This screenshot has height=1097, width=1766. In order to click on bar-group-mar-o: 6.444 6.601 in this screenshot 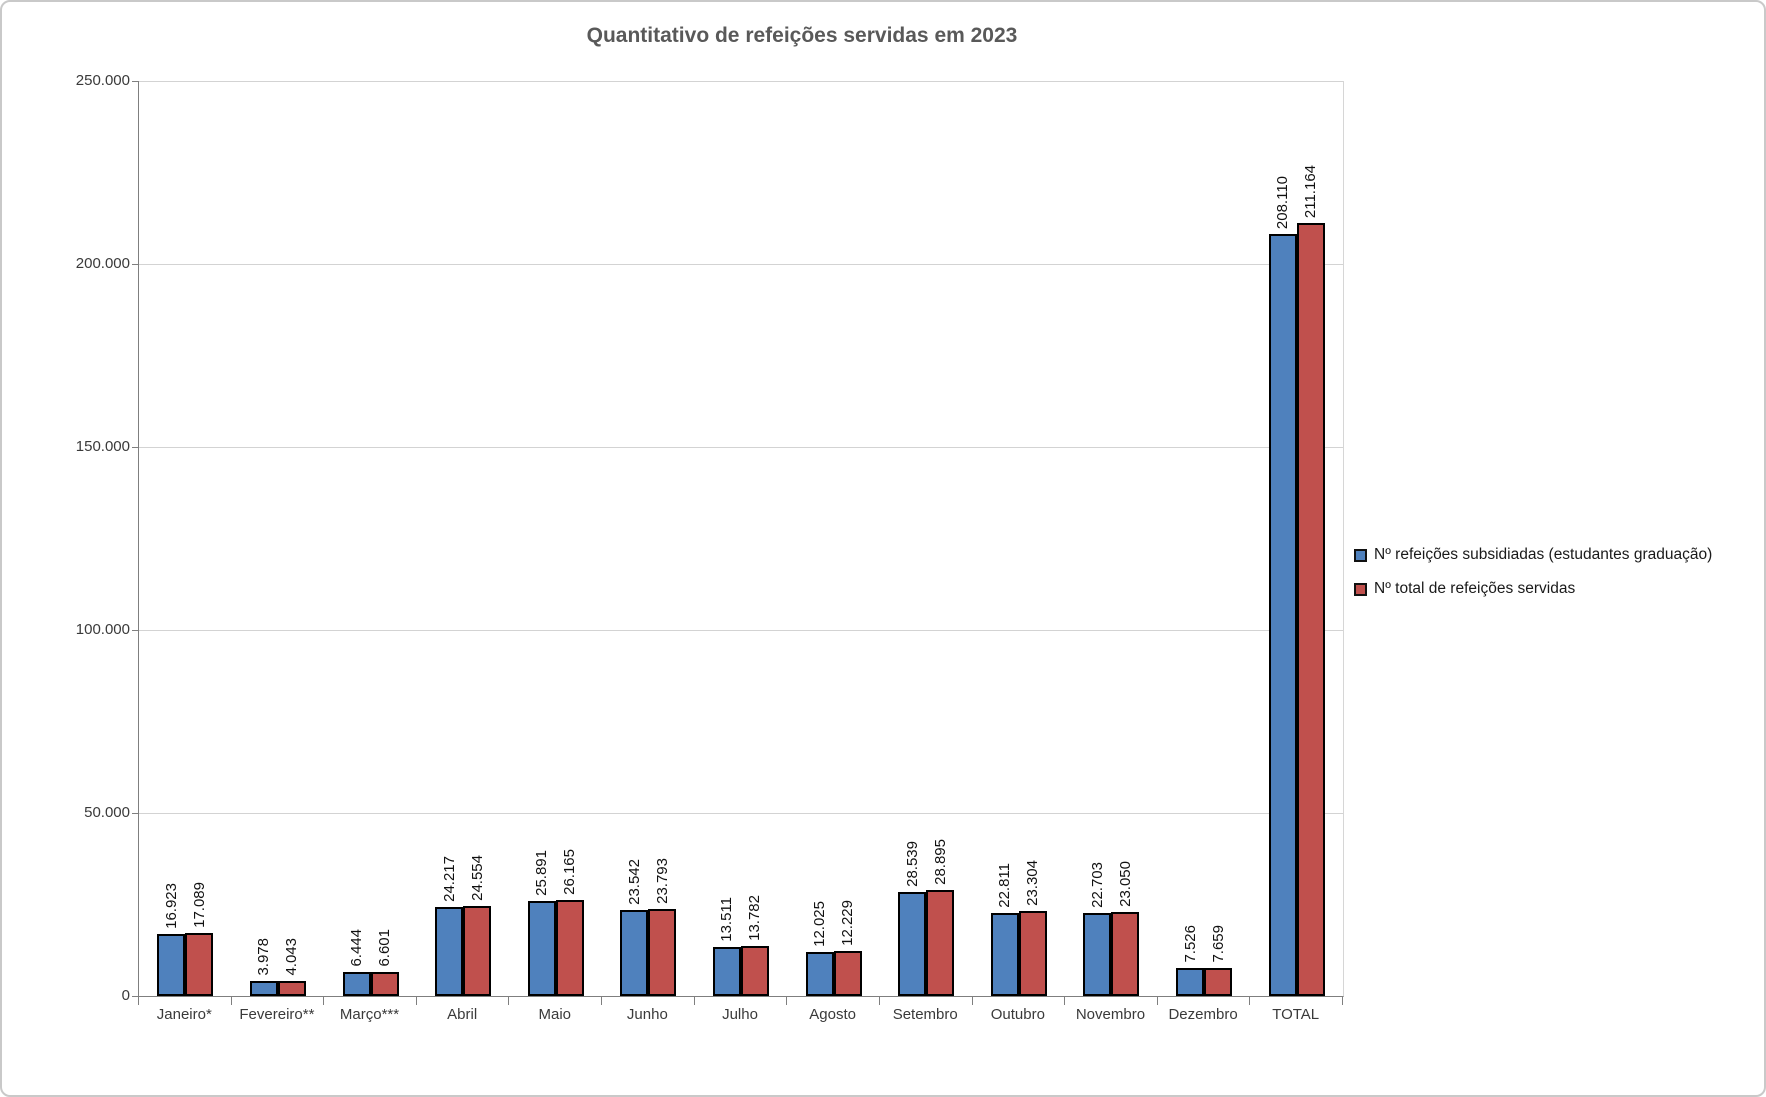, I will do `click(370, 538)`.